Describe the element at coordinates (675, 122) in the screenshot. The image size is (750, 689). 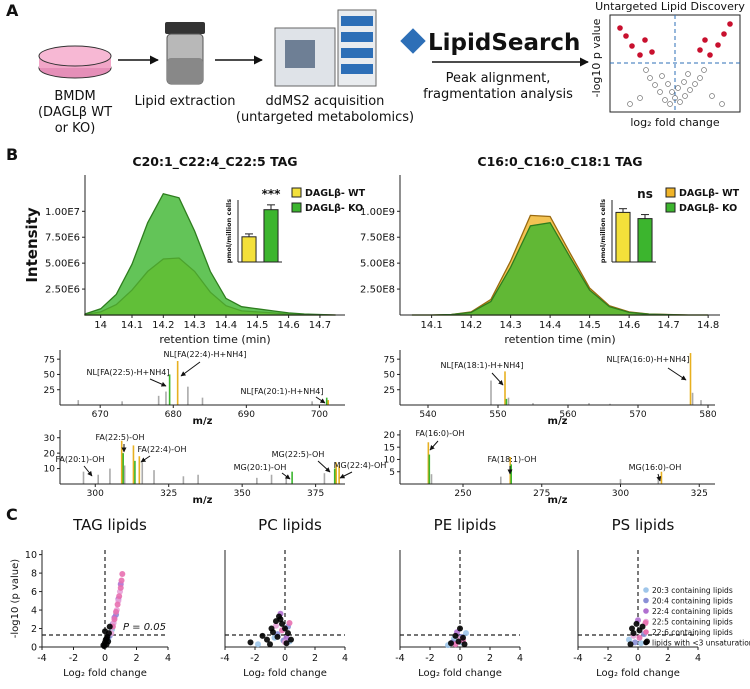
I see `mini-x-label: log₂ fold change` at that location.